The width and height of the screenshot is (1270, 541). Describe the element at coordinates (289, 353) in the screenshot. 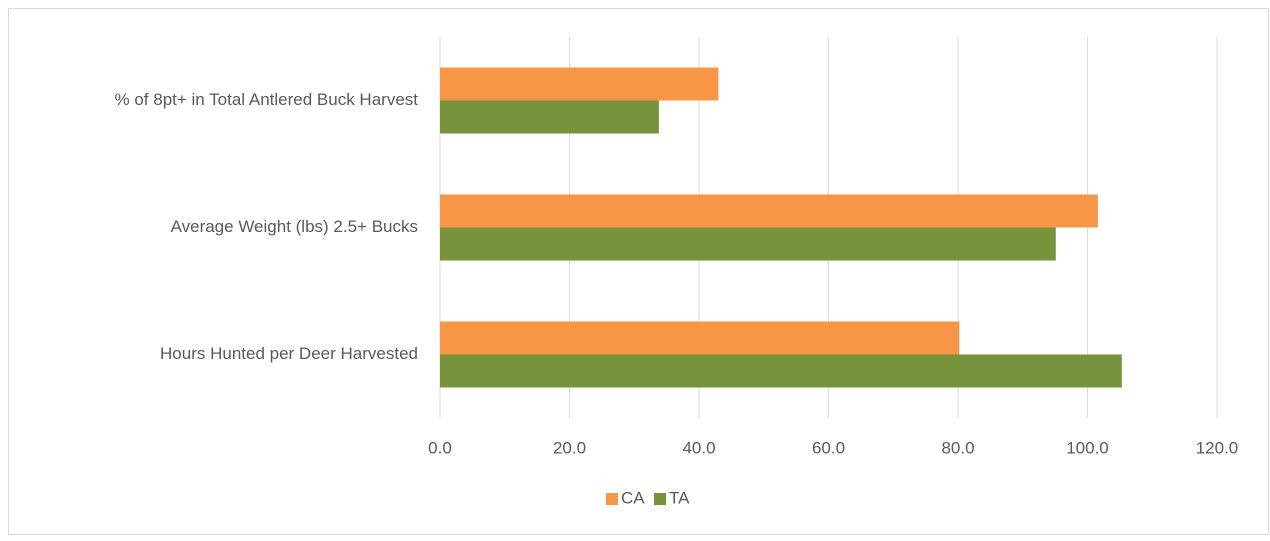

I see `y-tick-label: Hours Hunted per Deer Harvested` at that location.